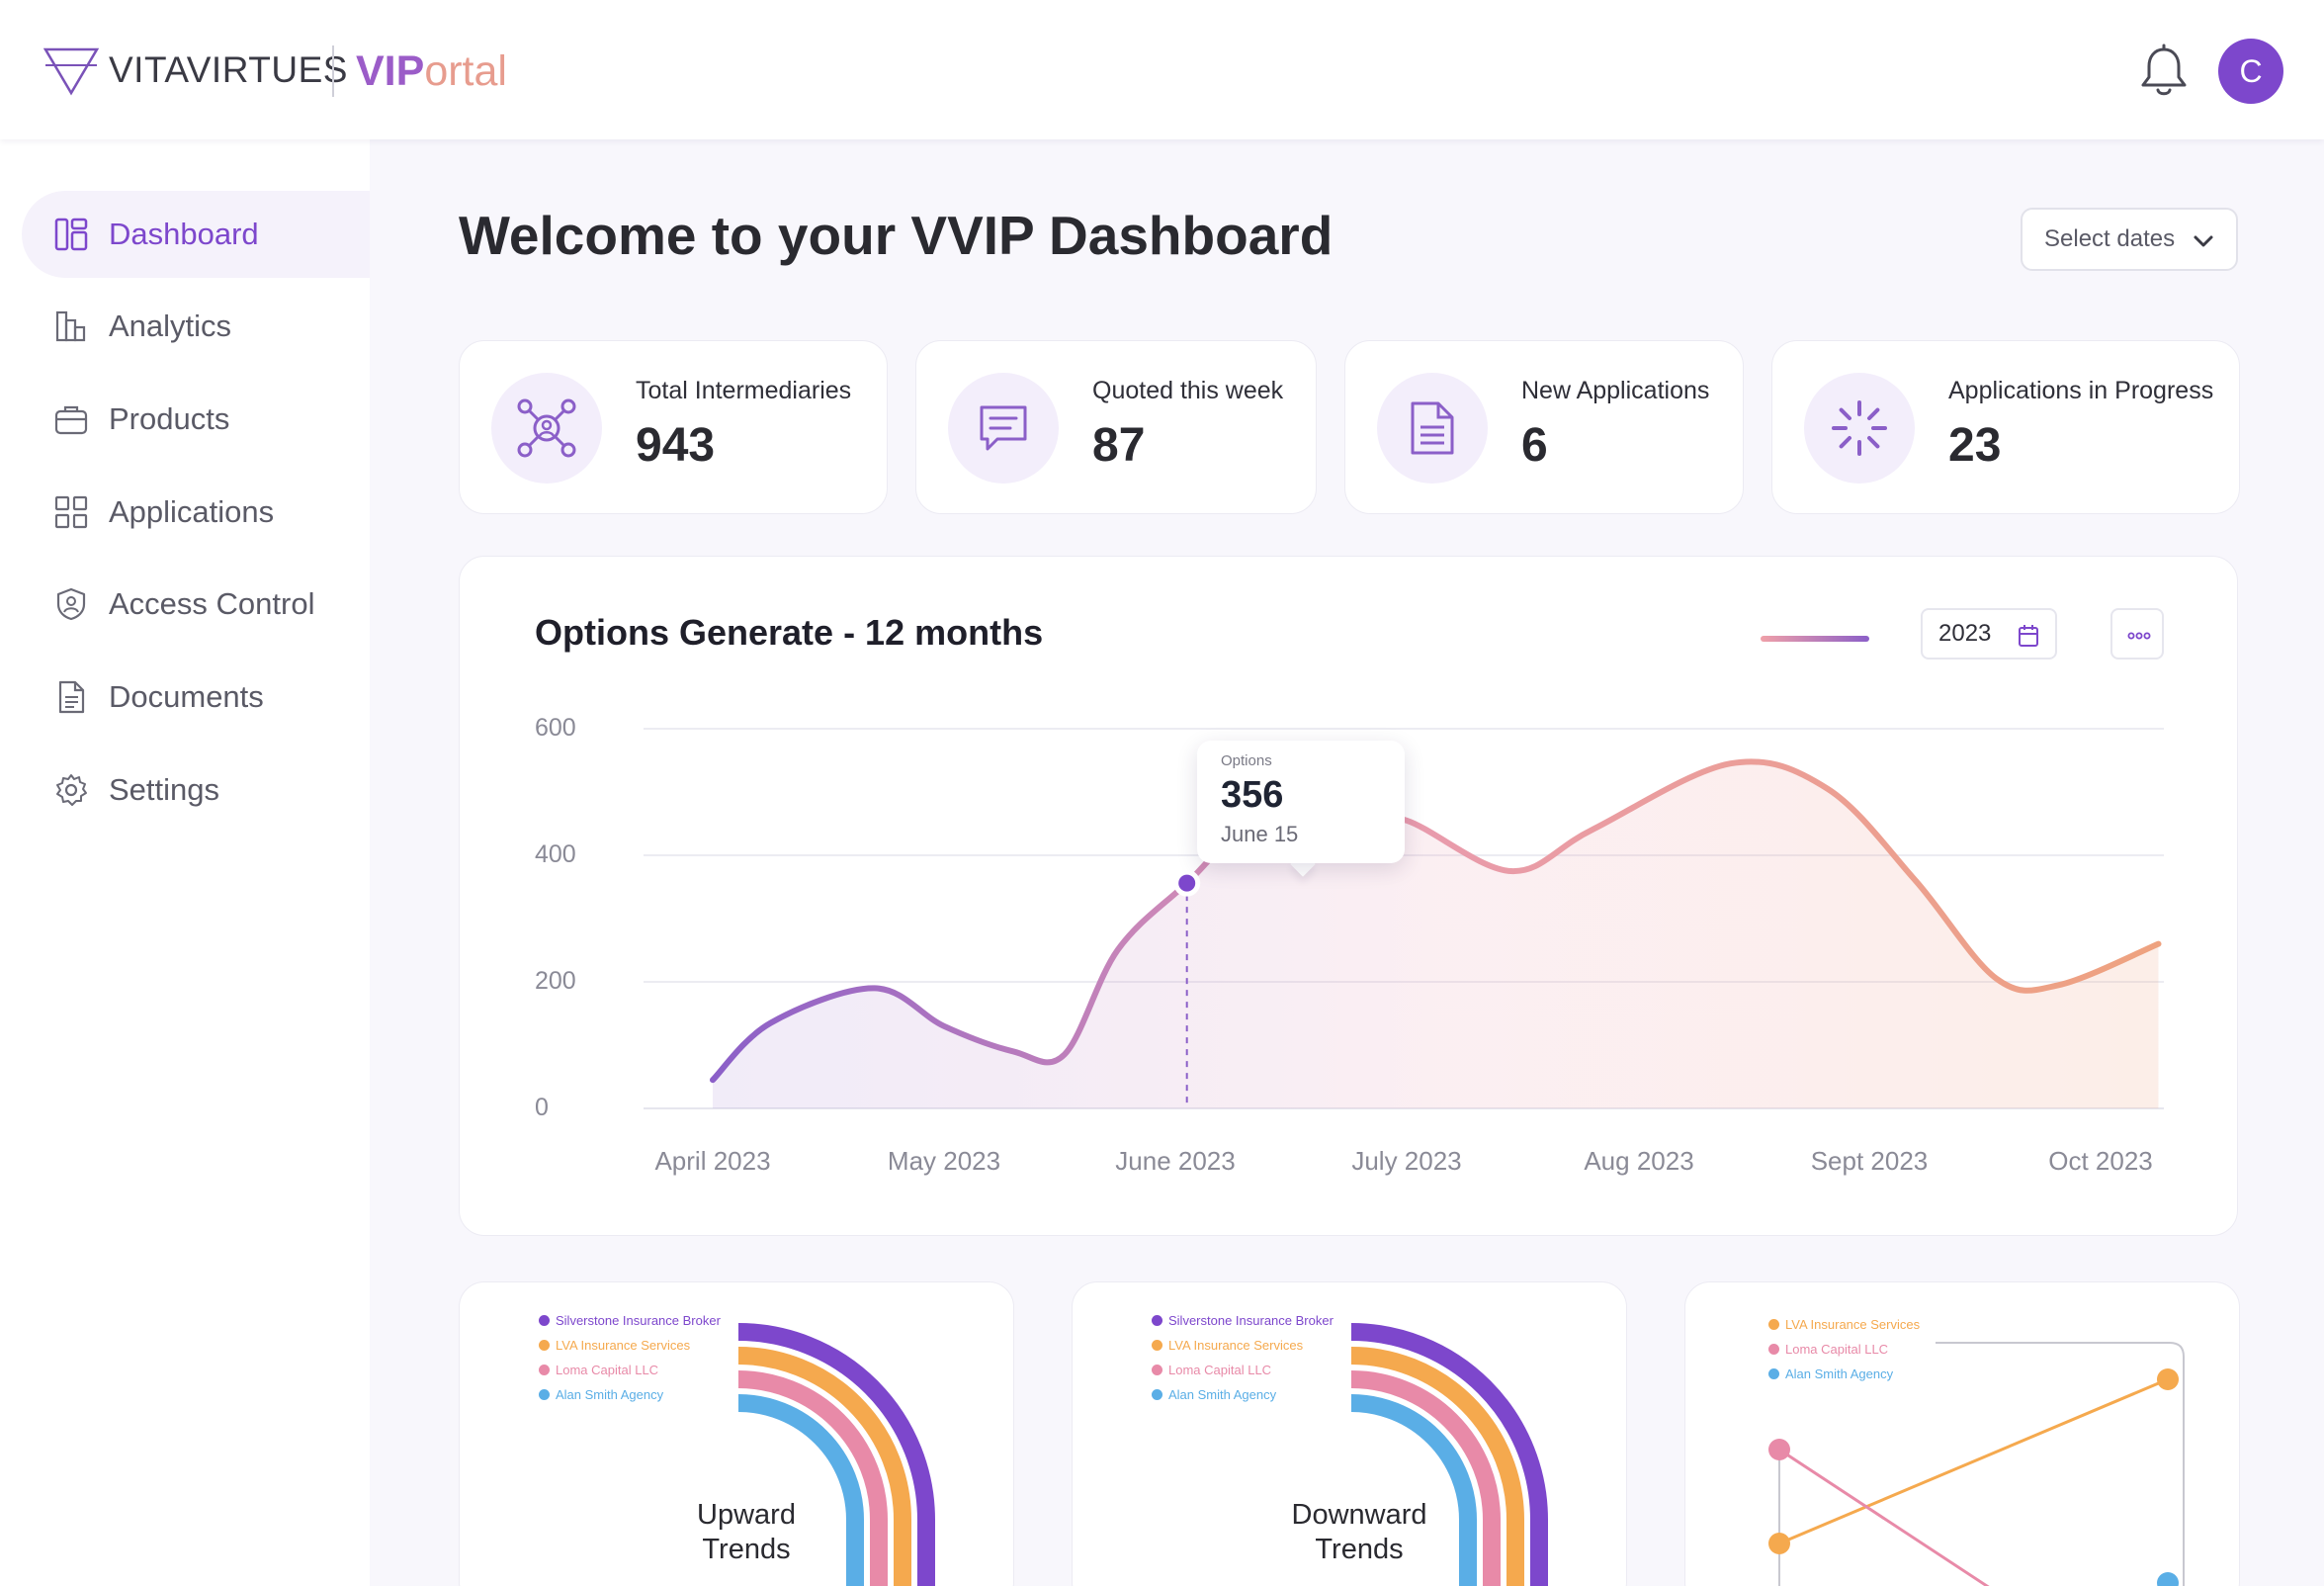 The height and width of the screenshot is (1586, 2324). I want to click on sidebar-item-applications: Applications, so click(196, 513).